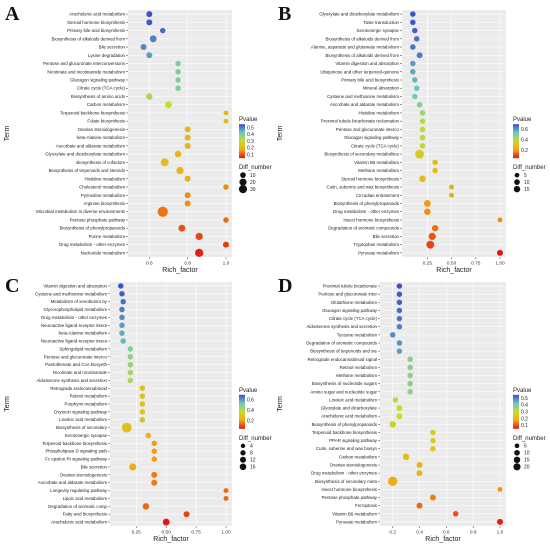 The height and width of the screenshot is (546, 550). I want to click on pvalue-legend-tick: 0.5, so click(524, 399).